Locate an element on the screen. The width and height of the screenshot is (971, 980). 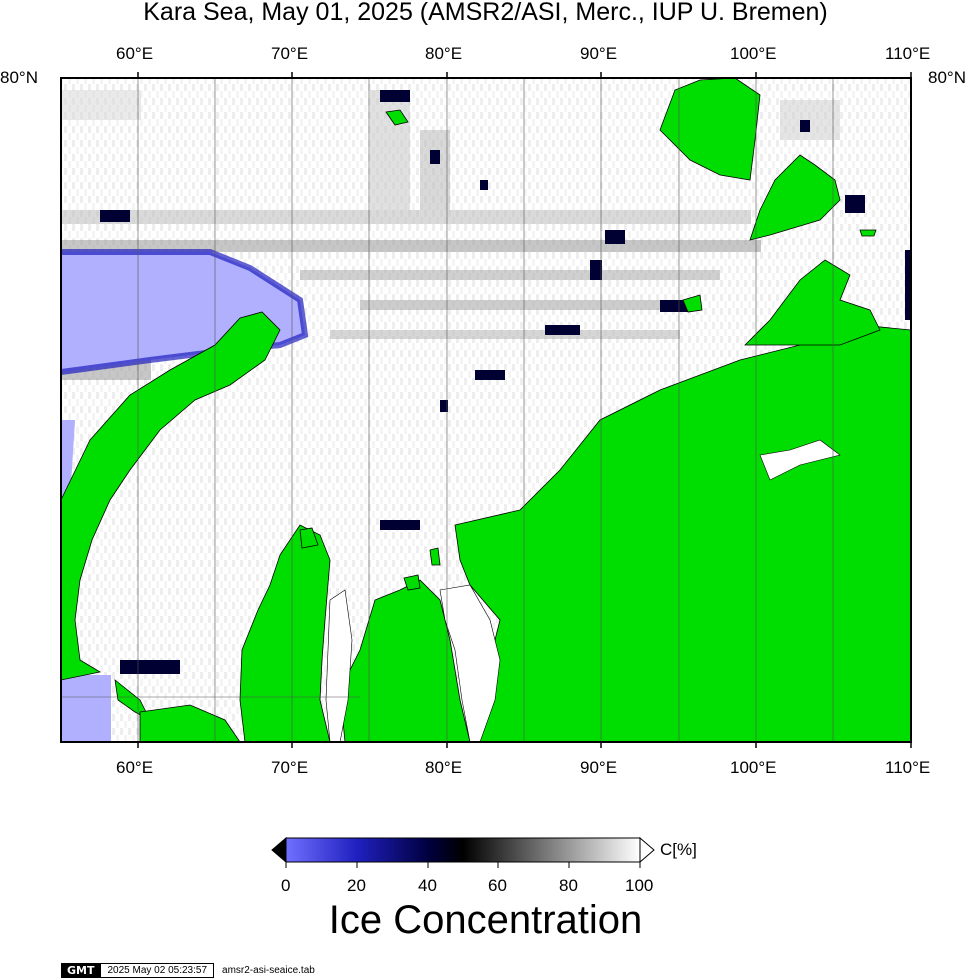
colorbar-tick-label: 0 is located at coordinates (286, 885).